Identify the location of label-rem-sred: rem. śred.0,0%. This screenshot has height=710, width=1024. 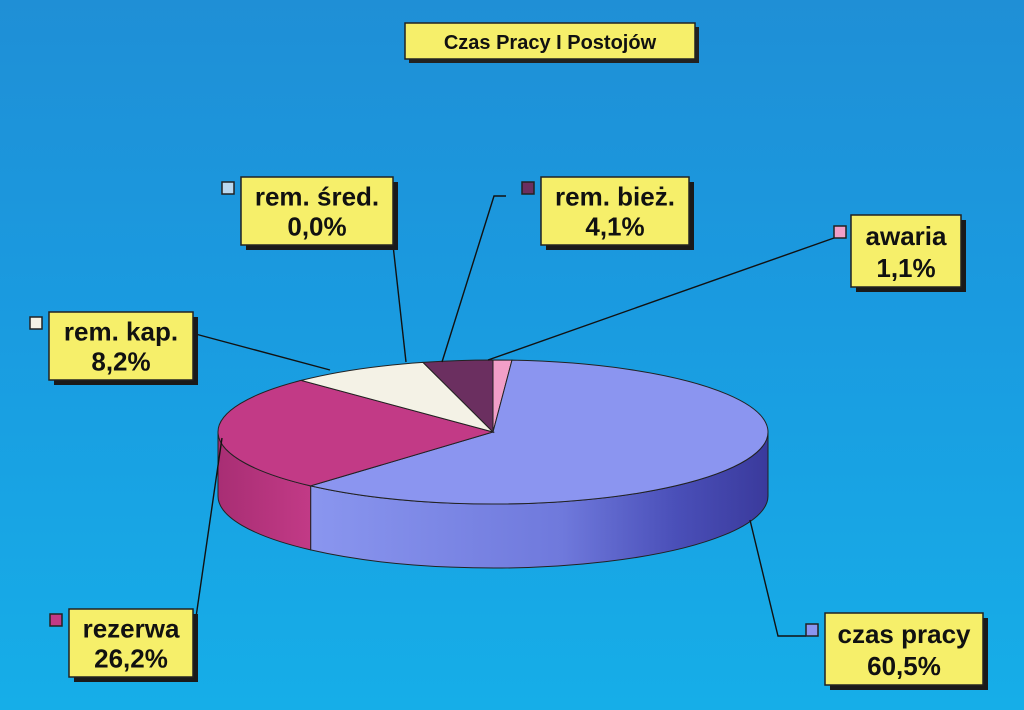
(309, 213).